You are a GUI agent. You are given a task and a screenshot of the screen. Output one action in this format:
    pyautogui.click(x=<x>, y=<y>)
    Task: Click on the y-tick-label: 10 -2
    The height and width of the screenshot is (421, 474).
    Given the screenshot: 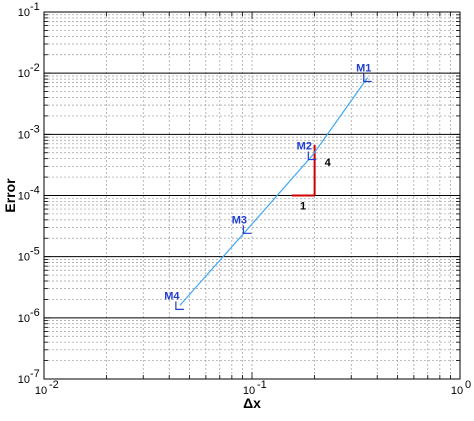 What is the action you would take?
    pyautogui.click(x=29, y=71)
    